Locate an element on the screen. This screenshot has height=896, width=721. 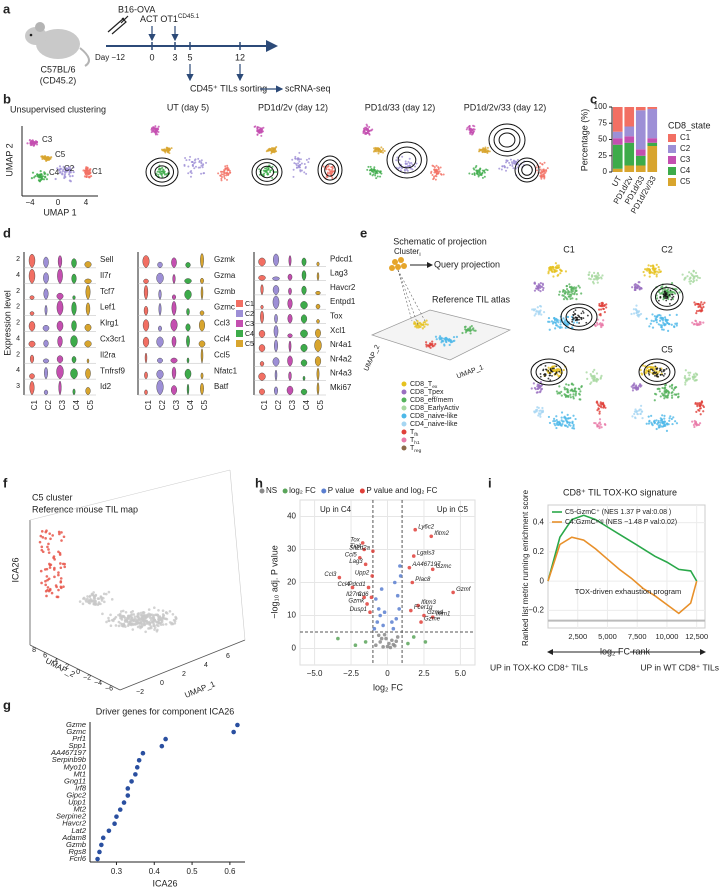
legend-label: CD8_EarlyActiv is located at coordinates (435, 408).